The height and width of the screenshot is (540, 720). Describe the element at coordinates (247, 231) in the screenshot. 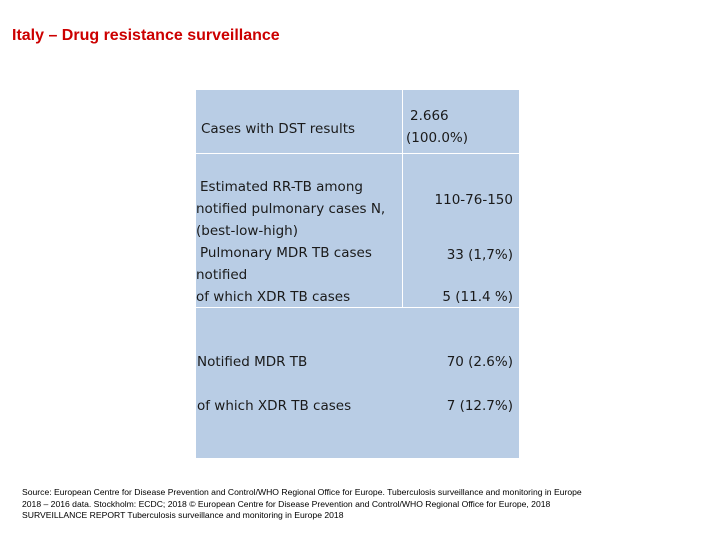

I see `cell-text: (best-low-high)` at that location.